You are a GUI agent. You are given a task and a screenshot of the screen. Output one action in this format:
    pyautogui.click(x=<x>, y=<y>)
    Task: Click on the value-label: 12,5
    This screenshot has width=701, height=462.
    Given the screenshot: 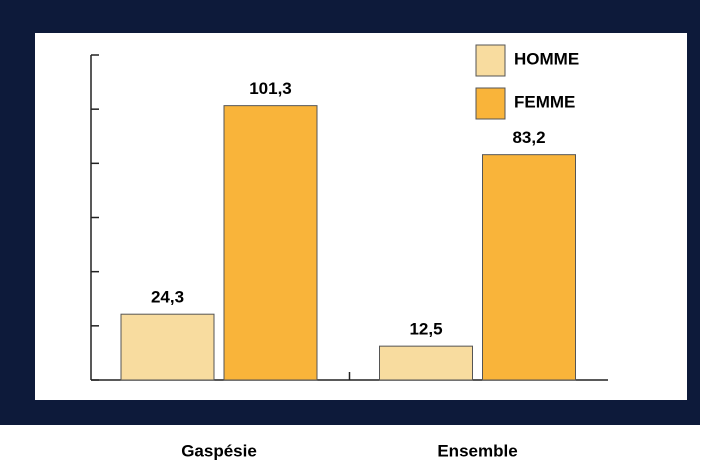 What is the action you would take?
    pyautogui.click(x=425, y=329)
    